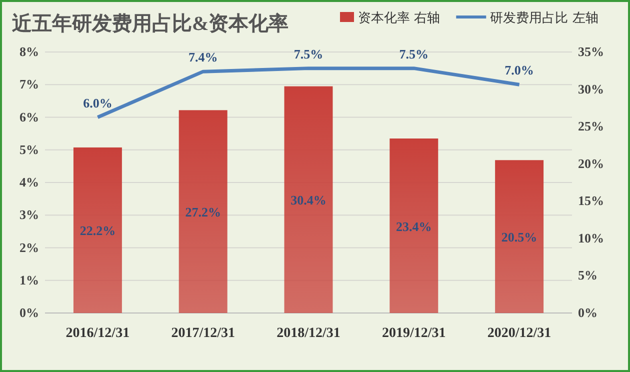  What do you see at coordinates (150, 23) in the screenshot?
I see `chart-title: 近五年研发费用占比&资本化率` at bounding box center [150, 23].